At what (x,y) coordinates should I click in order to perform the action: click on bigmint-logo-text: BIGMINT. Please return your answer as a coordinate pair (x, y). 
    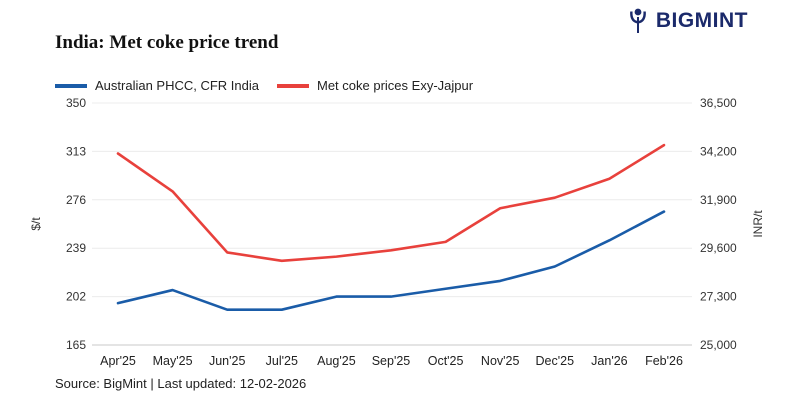
    Looking at the image, I should click on (701, 20).